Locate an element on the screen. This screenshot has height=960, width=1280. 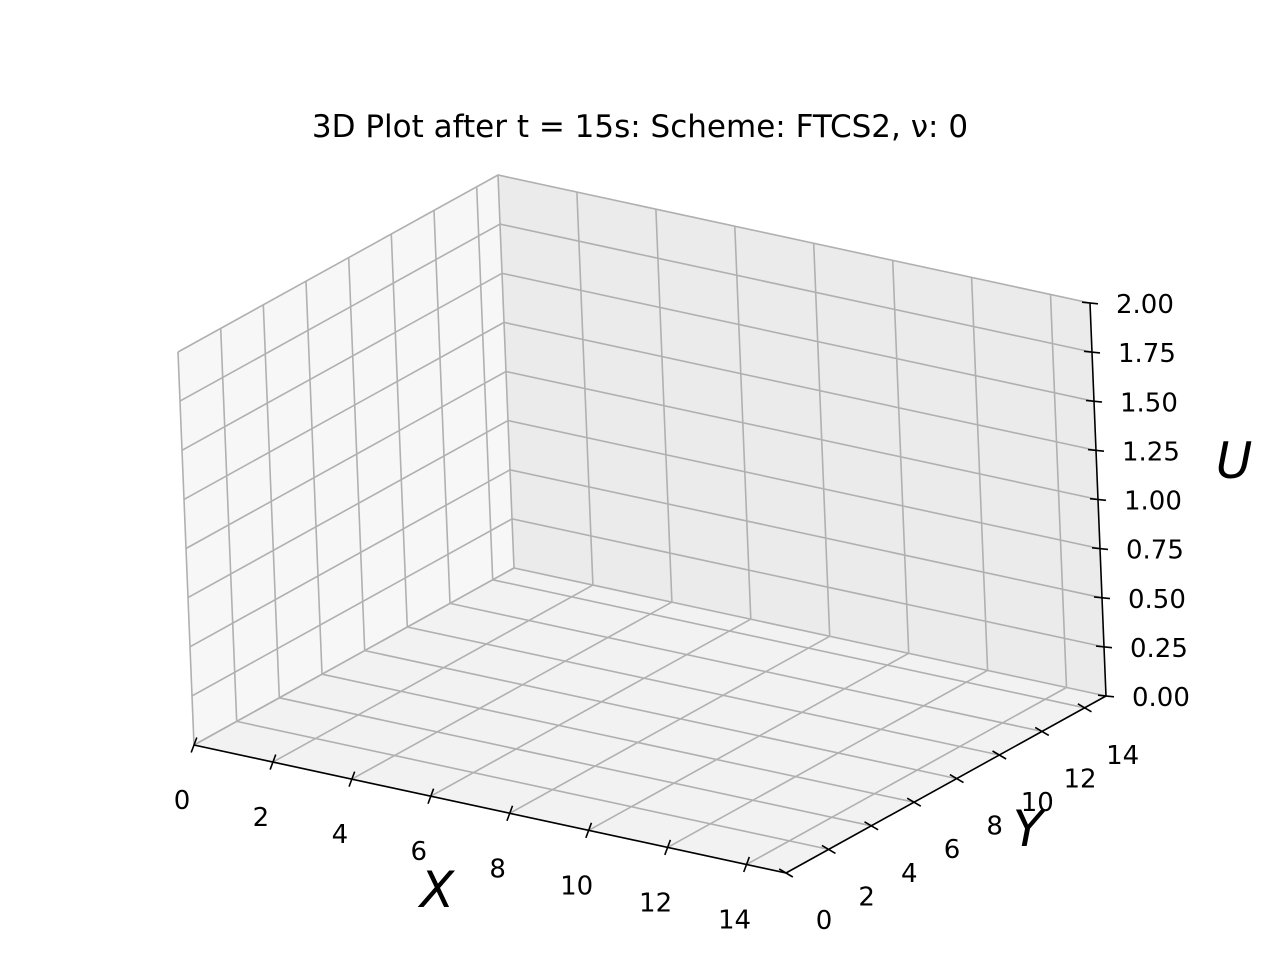
z-tick-label: 0.00 is located at coordinates (1161, 698).